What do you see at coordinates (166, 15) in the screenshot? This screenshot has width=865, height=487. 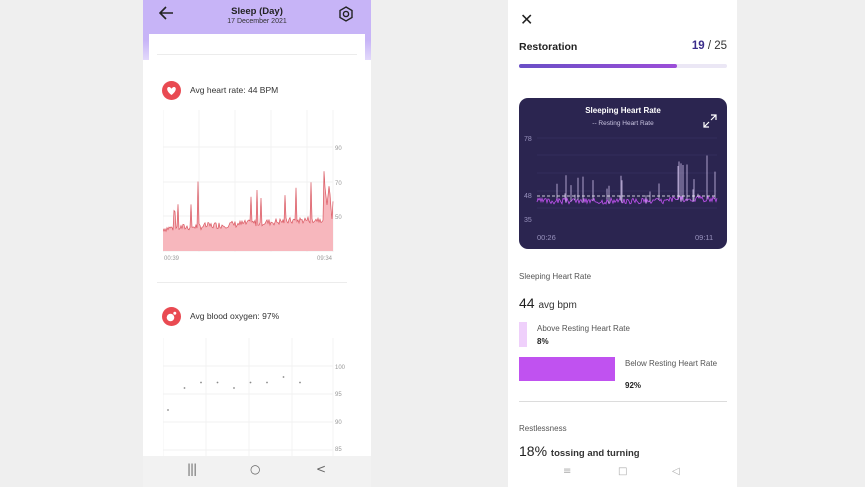 I see `back-arrow-icon` at bounding box center [166, 15].